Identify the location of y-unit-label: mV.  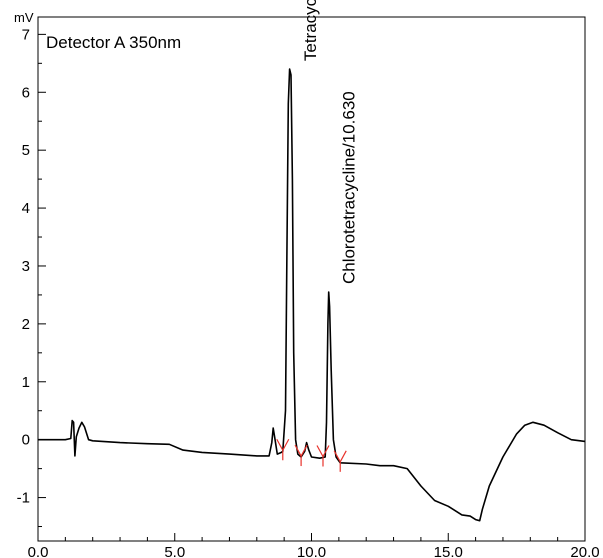
(24, 17).